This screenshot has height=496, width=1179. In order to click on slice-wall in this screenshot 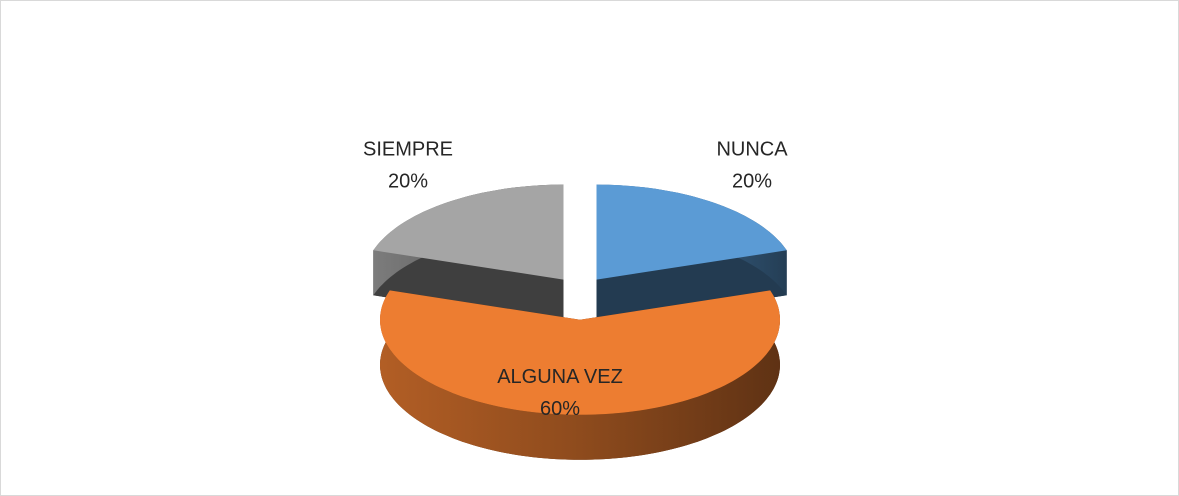, I will do `click(580, 375)`.